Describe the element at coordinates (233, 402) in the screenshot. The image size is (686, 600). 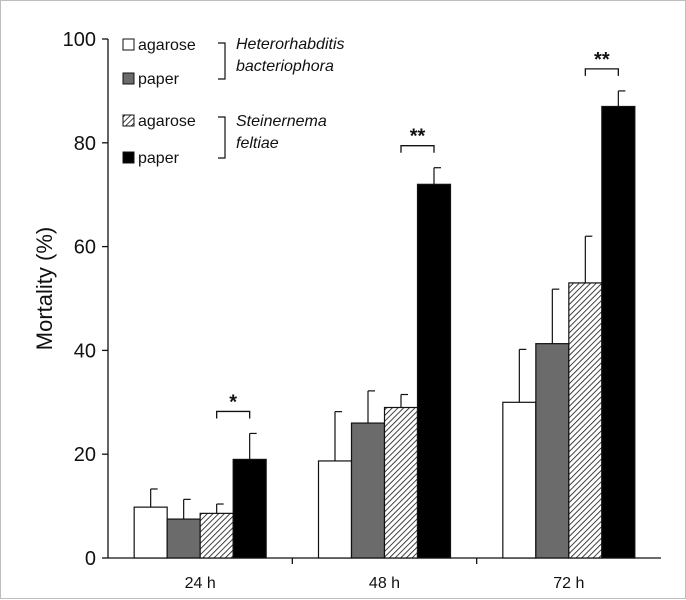
I see `significance-marker: *` at that location.